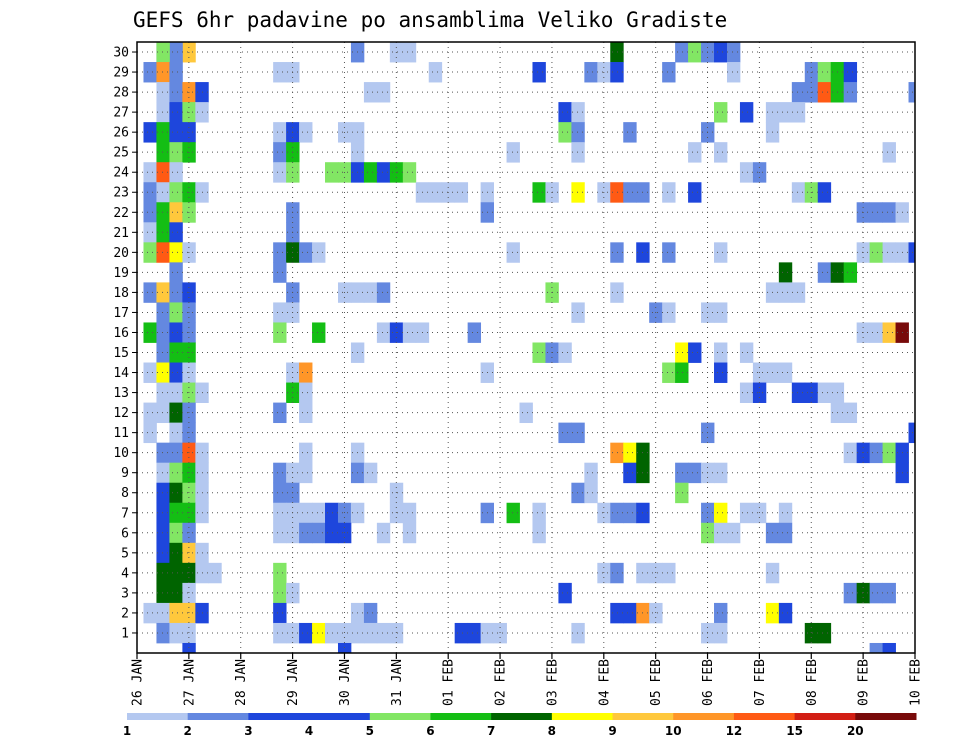  Describe the element at coordinates (855, 731) in the screenshot. I see `colorbar-label: 20` at that location.